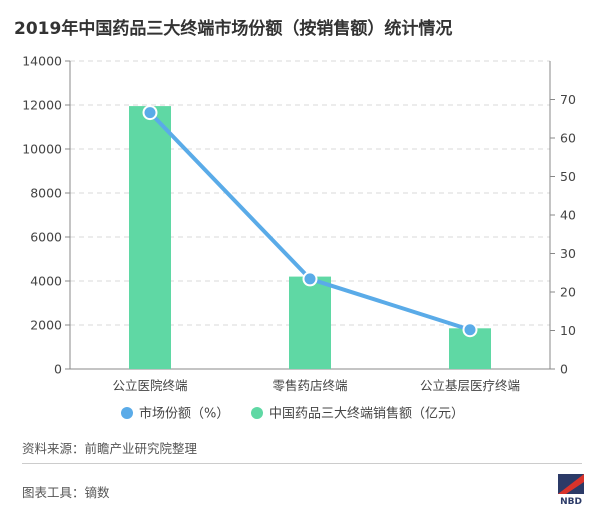  What do you see at coordinates (568, 99) in the screenshot?
I see `y-right-tick-label-7: 70` at bounding box center [568, 99].